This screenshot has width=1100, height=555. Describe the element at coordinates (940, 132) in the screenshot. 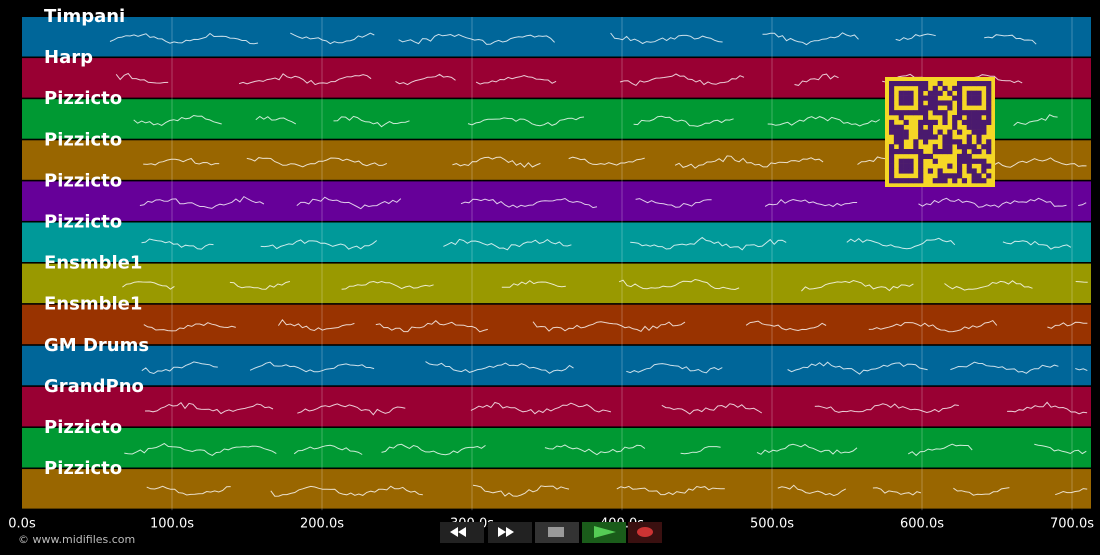

I see `qr-code` at that location.